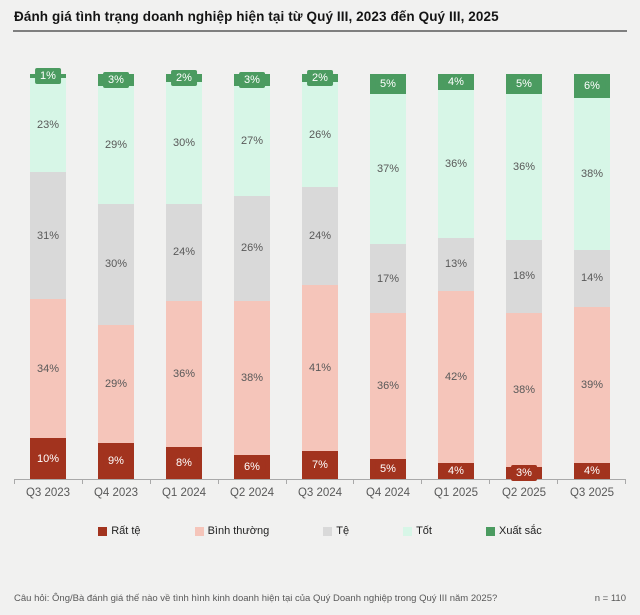  What do you see at coordinates (524, 493) in the screenshot?
I see `x-tick-label: Q2 2025` at bounding box center [524, 493].